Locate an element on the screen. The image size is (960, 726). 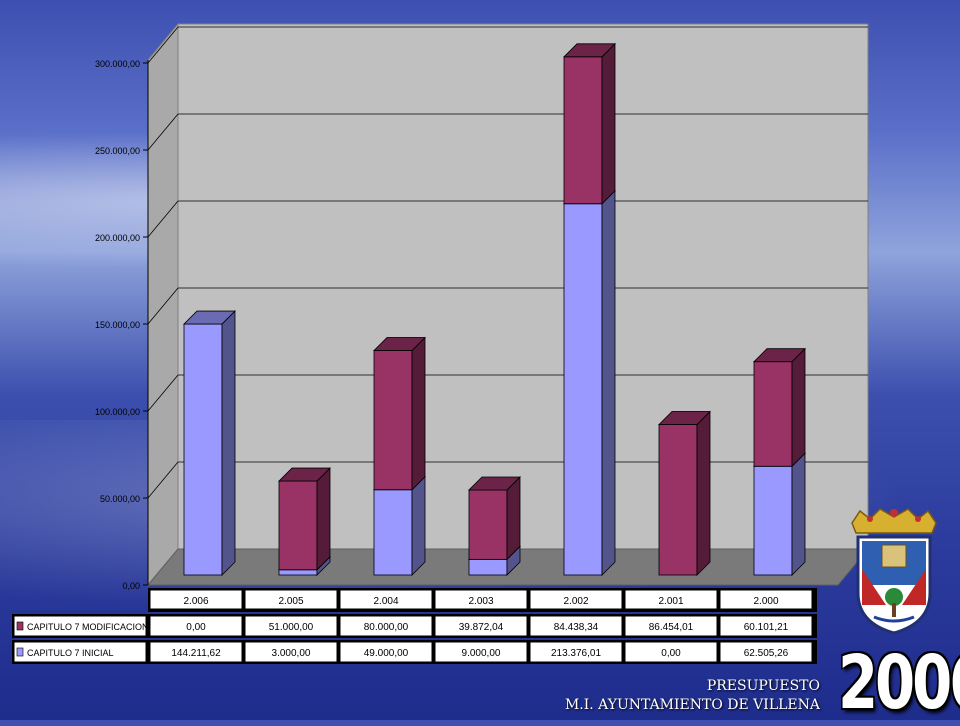
footer-budget-label: PRESUPUESTO is located at coordinates (763, 686).